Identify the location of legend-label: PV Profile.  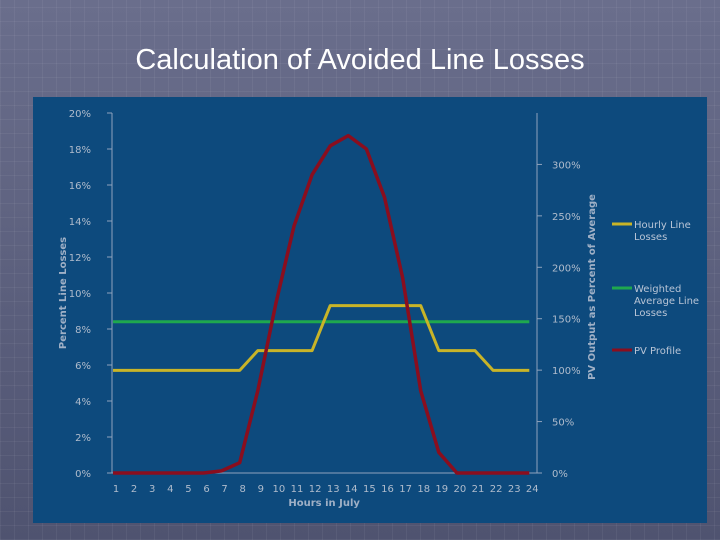
(657, 351).